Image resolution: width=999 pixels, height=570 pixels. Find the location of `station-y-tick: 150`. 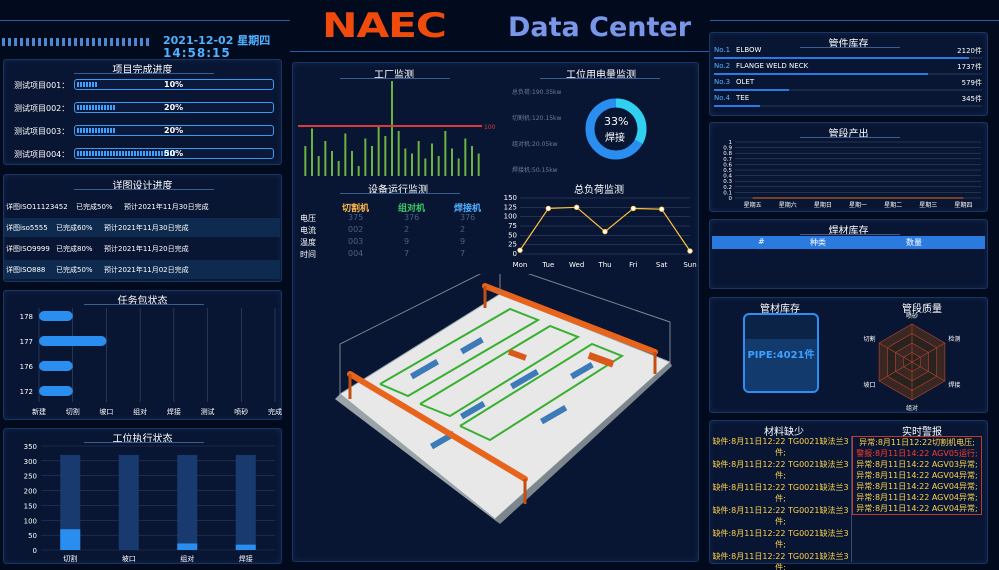

station-y-tick: 150 is located at coordinates (30, 506).